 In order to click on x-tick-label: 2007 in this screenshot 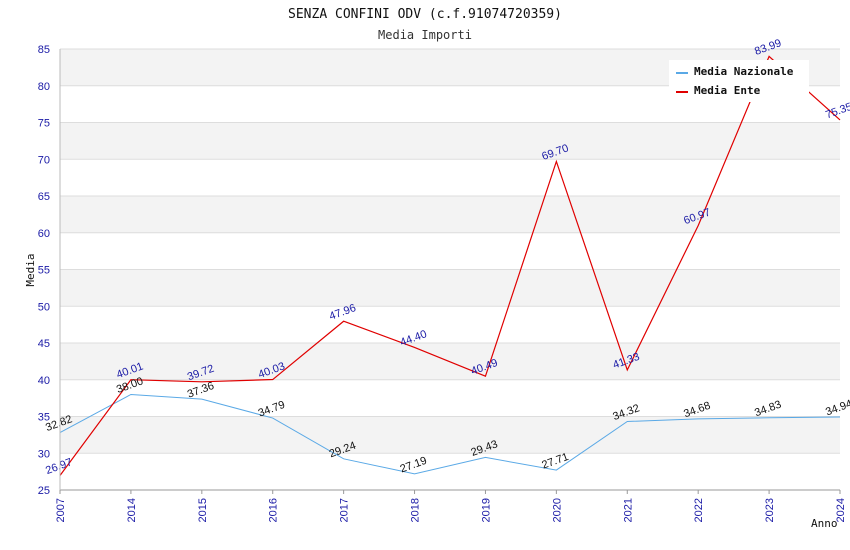, I will do `click(61, 510)`.